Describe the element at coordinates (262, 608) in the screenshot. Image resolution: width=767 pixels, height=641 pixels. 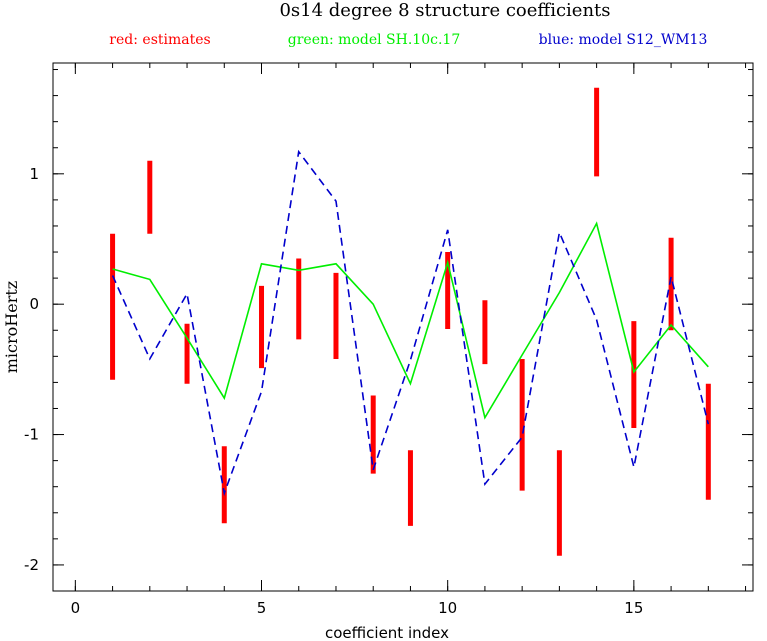
I see `x-tick-label: 5` at that location.